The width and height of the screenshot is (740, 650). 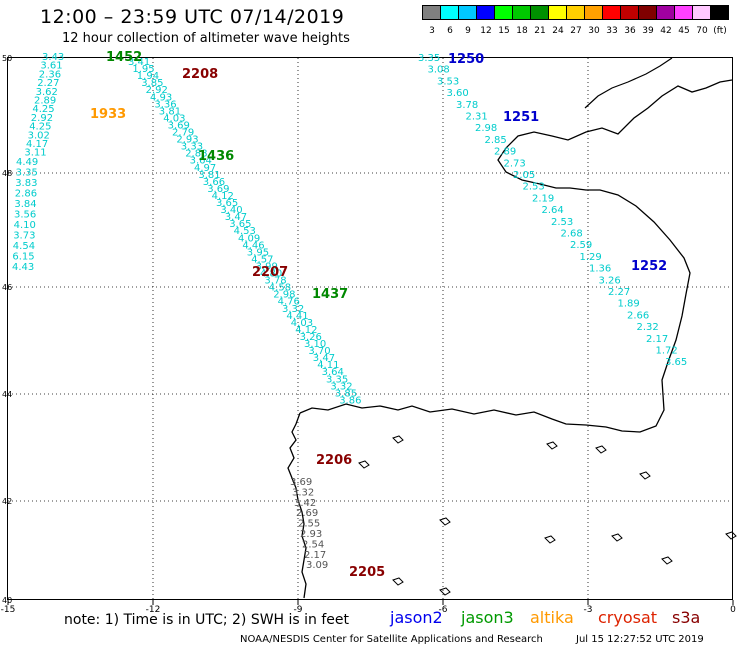 I want to click on swh-track-c: 2.73, so click(x=515, y=163).